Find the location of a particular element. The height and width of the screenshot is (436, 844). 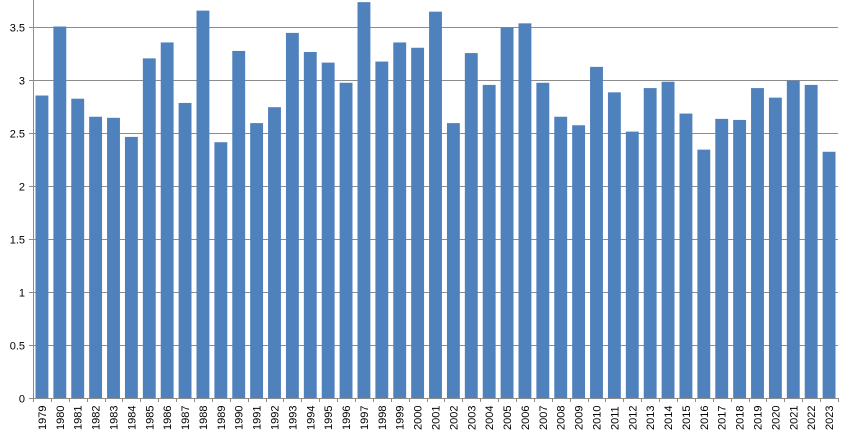

y-tick-label: 3.5 is located at coordinates (17, 29).